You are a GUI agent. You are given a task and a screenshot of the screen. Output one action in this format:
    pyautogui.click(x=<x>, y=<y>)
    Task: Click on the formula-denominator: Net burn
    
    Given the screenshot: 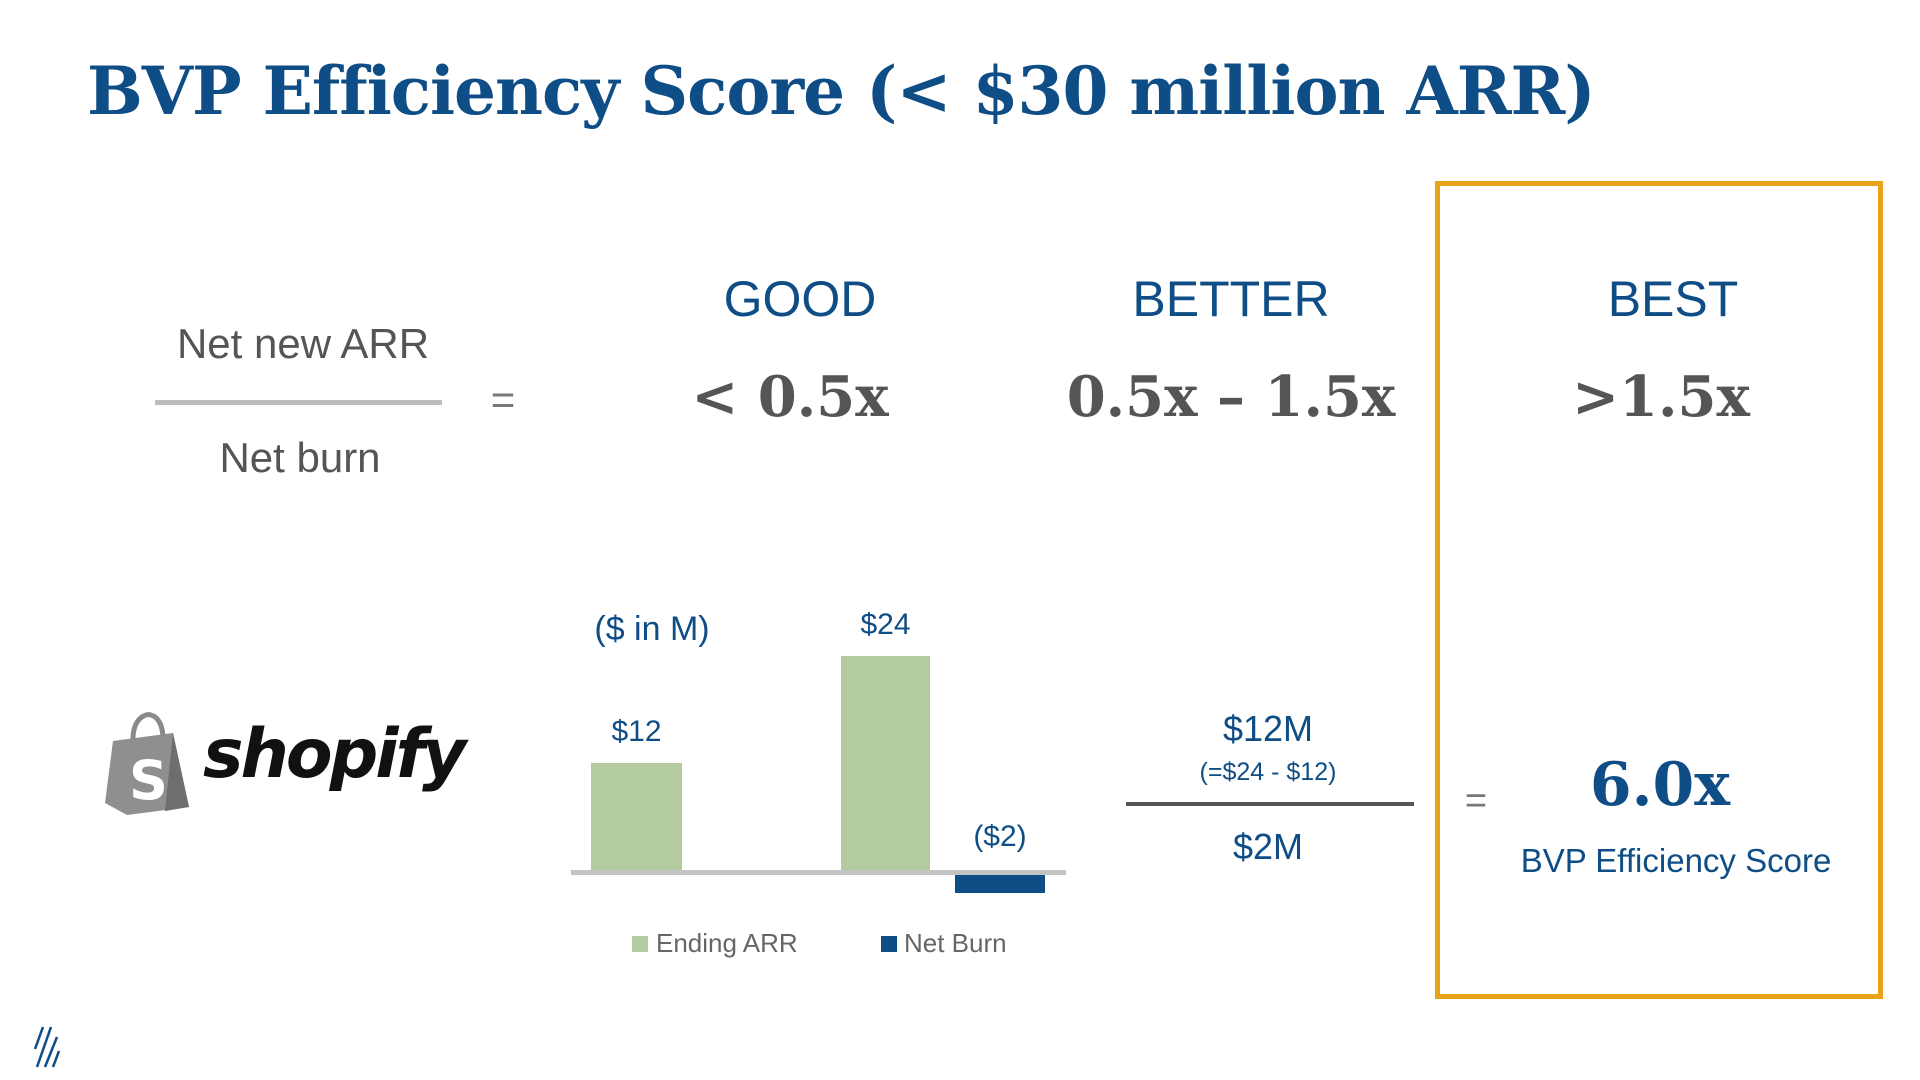 What is the action you would take?
    pyautogui.click(x=300, y=457)
    